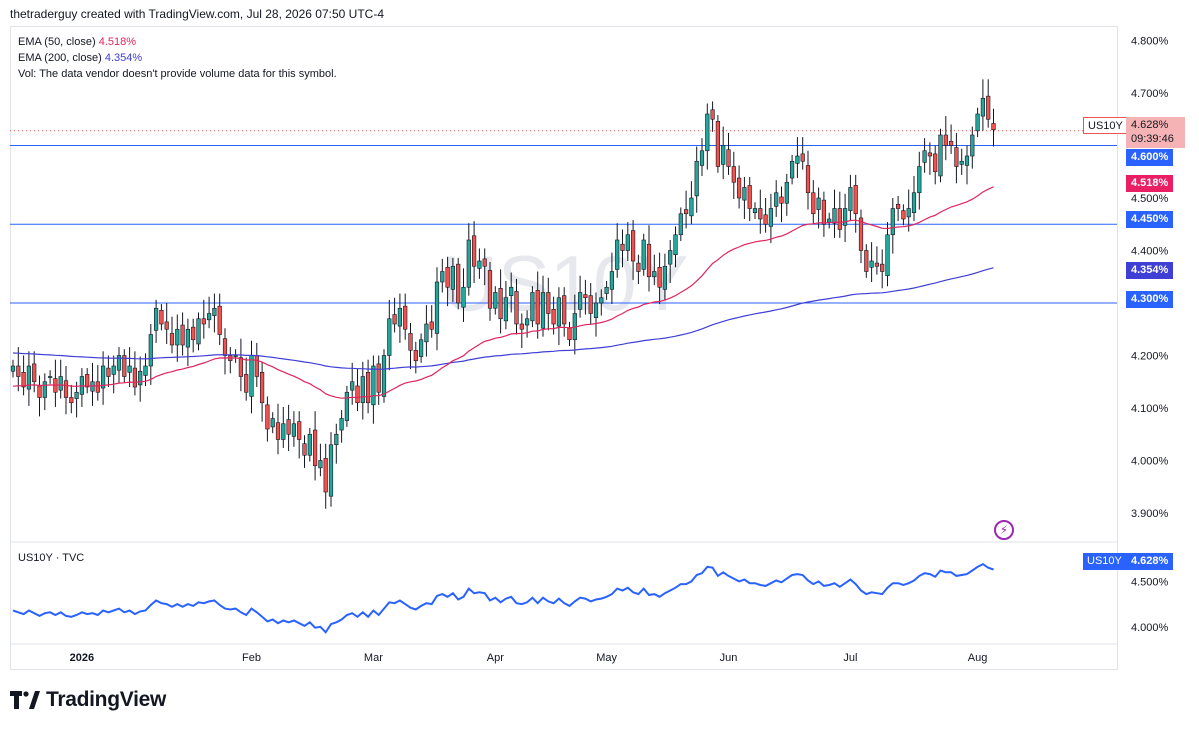 This screenshot has width=1199, height=731. I want to click on time-tick-label: May, so click(606, 658).